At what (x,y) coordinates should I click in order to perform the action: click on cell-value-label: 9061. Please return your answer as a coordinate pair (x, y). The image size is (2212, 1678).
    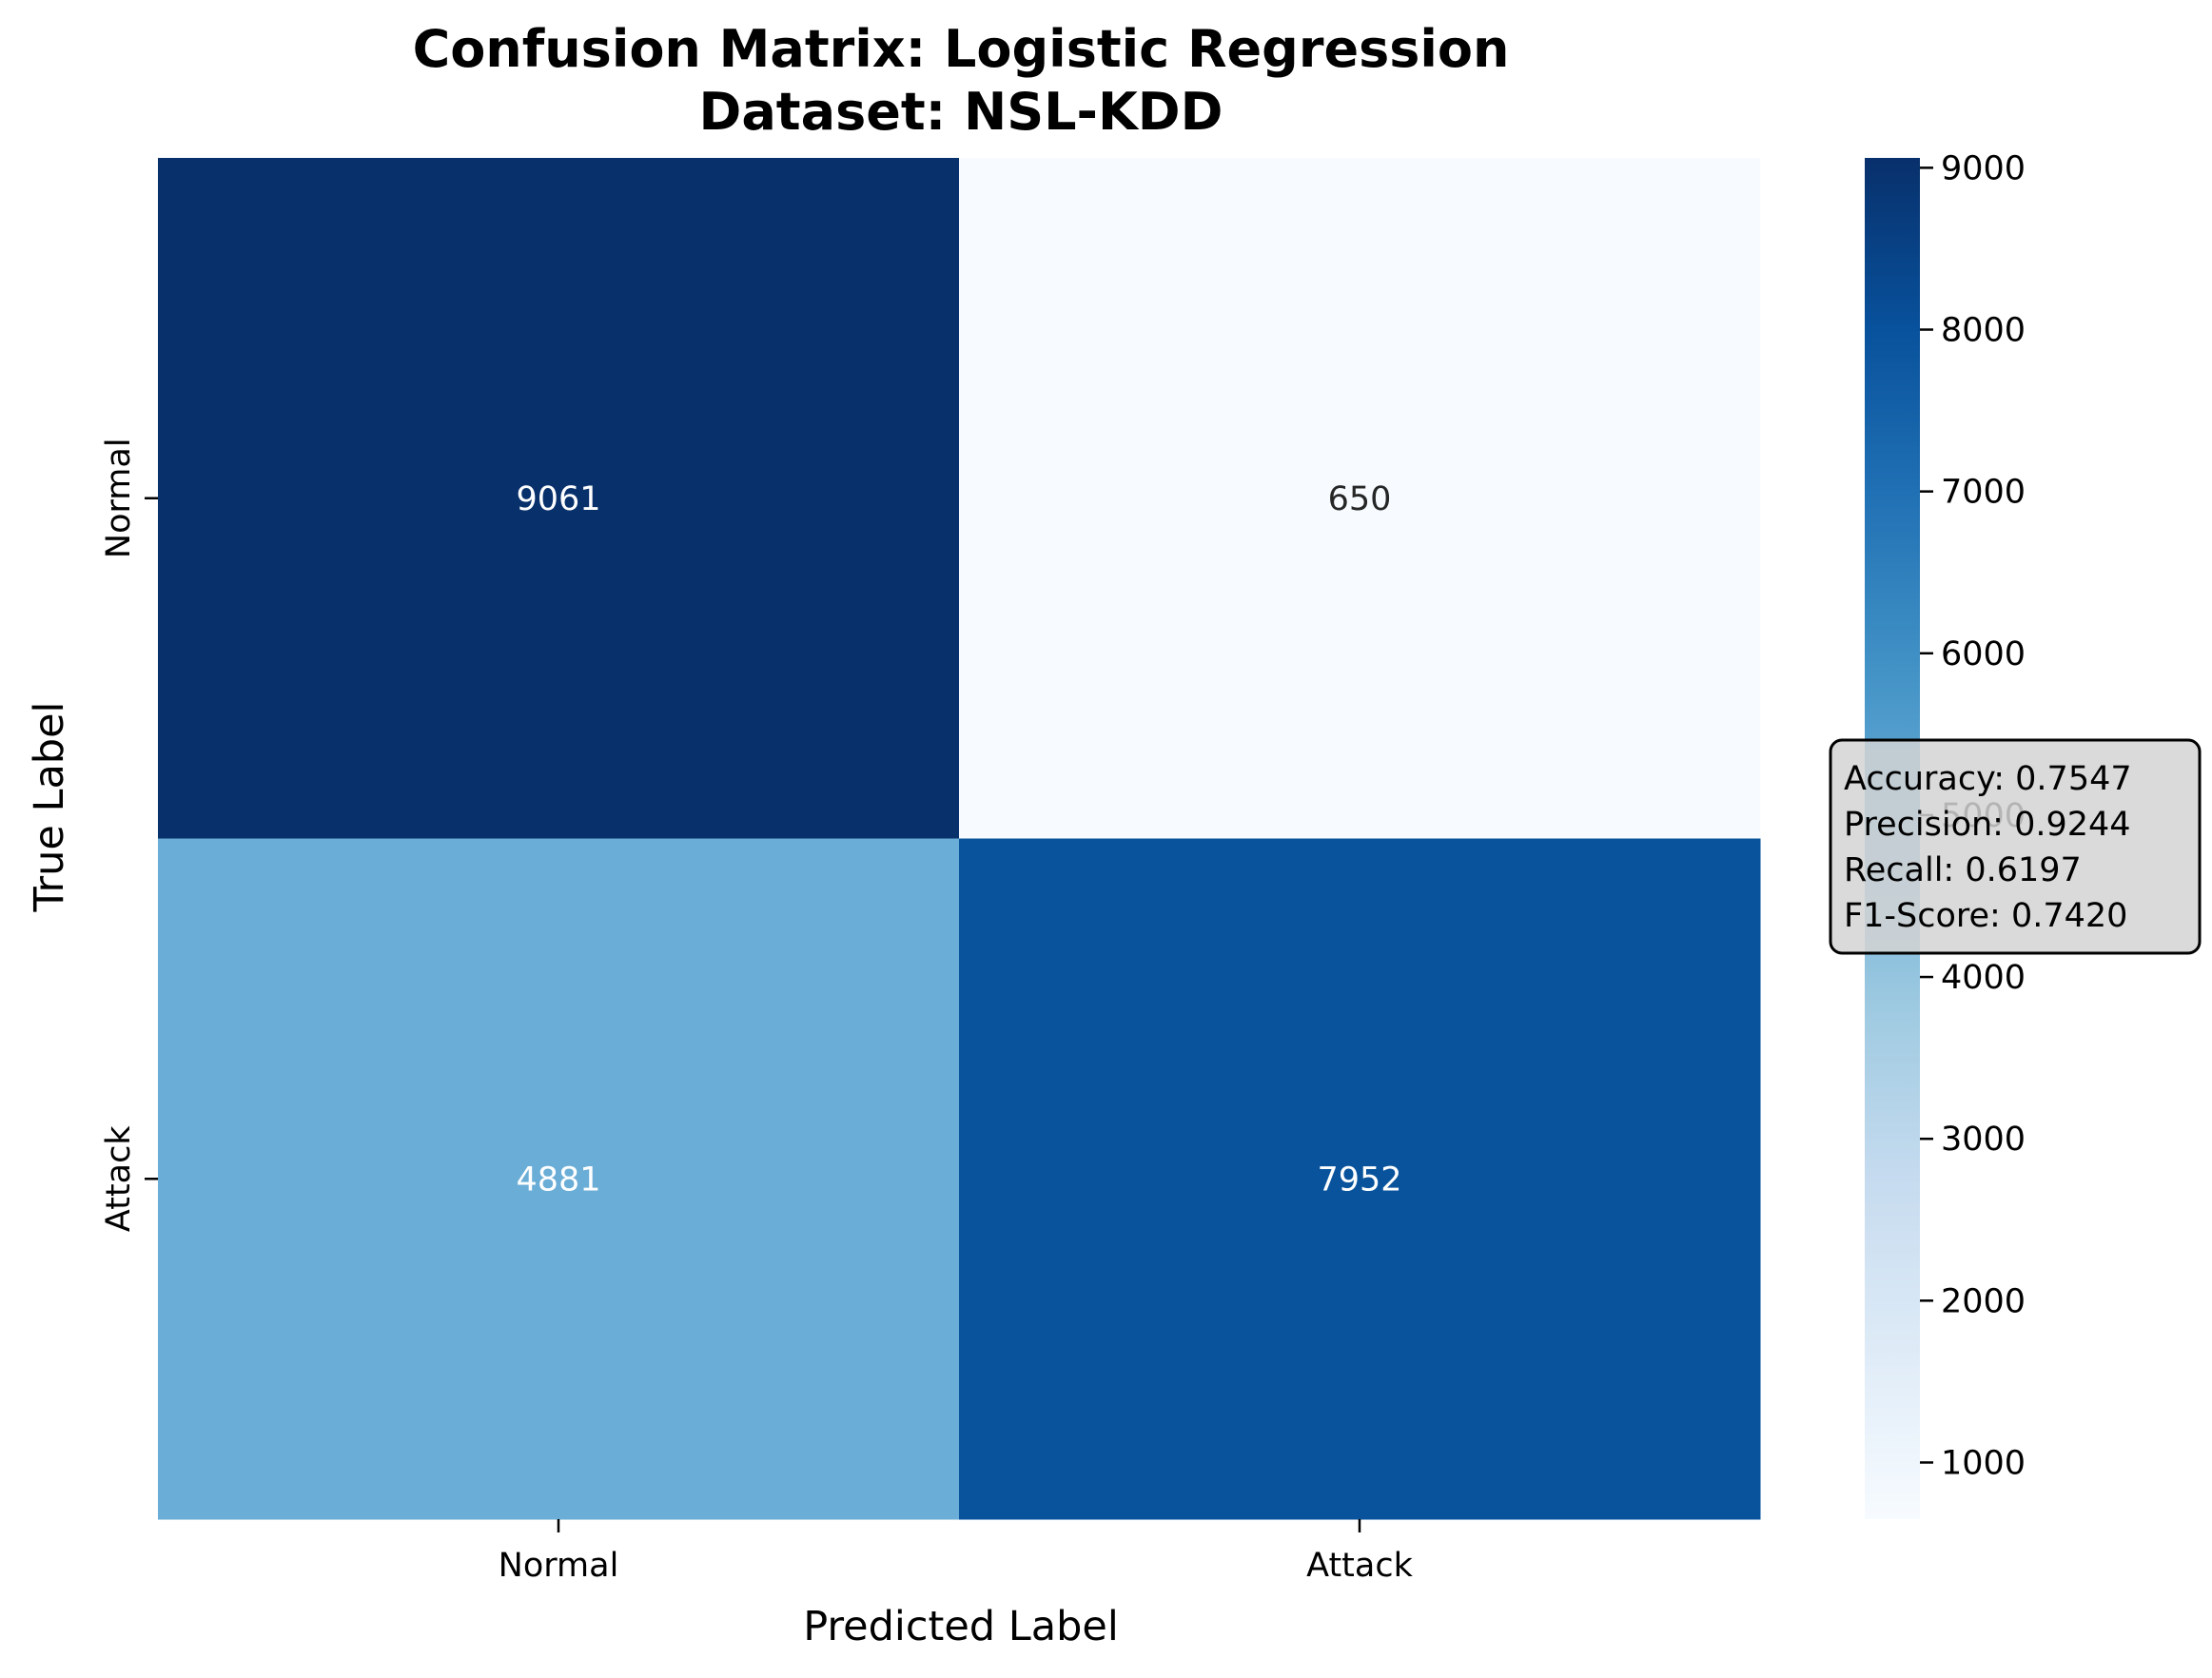
    Looking at the image, I should click on (558, 499).